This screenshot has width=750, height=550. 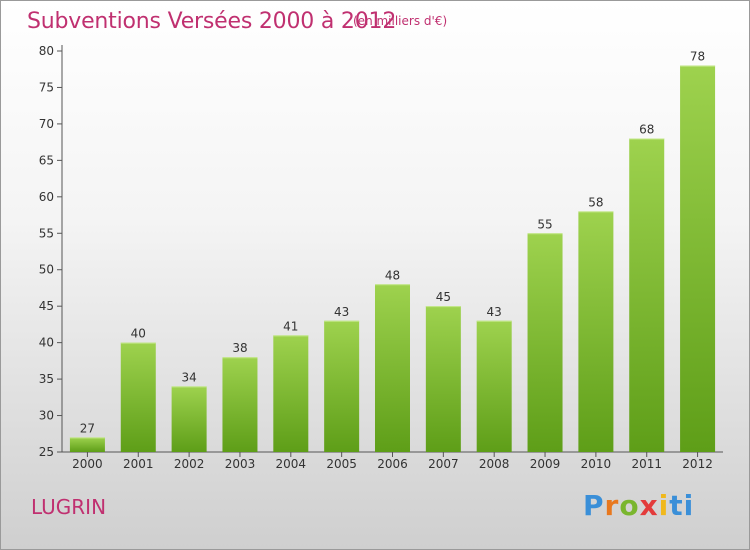 What do you see at coordinates (46, 51) in the screenshot?
I see `y-tick-label: 80` at bounding box center [46, 51].